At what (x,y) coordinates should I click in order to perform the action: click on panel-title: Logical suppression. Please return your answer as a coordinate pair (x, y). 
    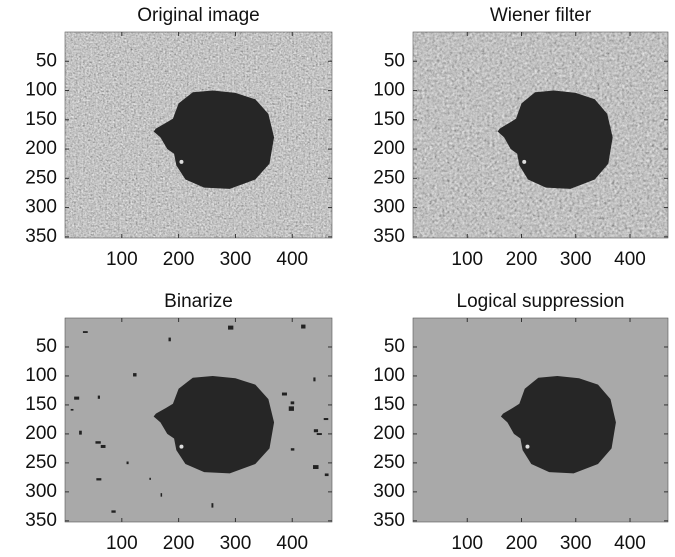
    Looking at the image, I should click on (541, 301).